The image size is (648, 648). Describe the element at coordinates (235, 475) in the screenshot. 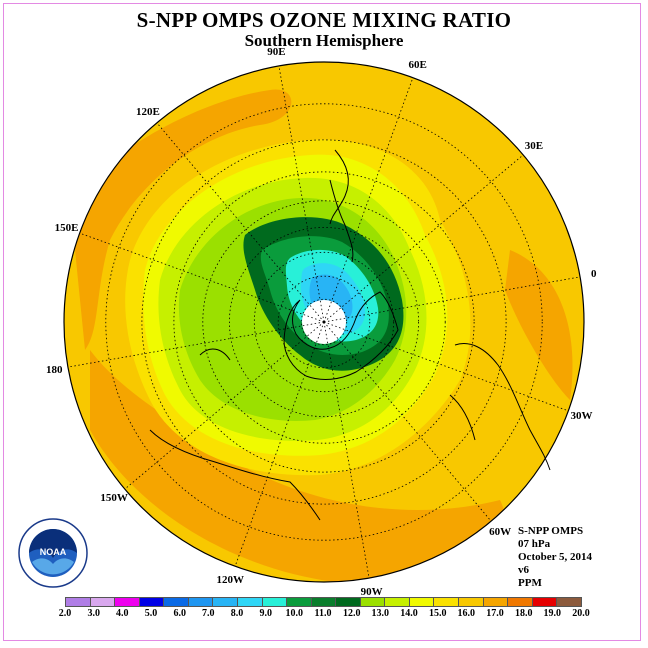

I see `australia-coast` at that location.